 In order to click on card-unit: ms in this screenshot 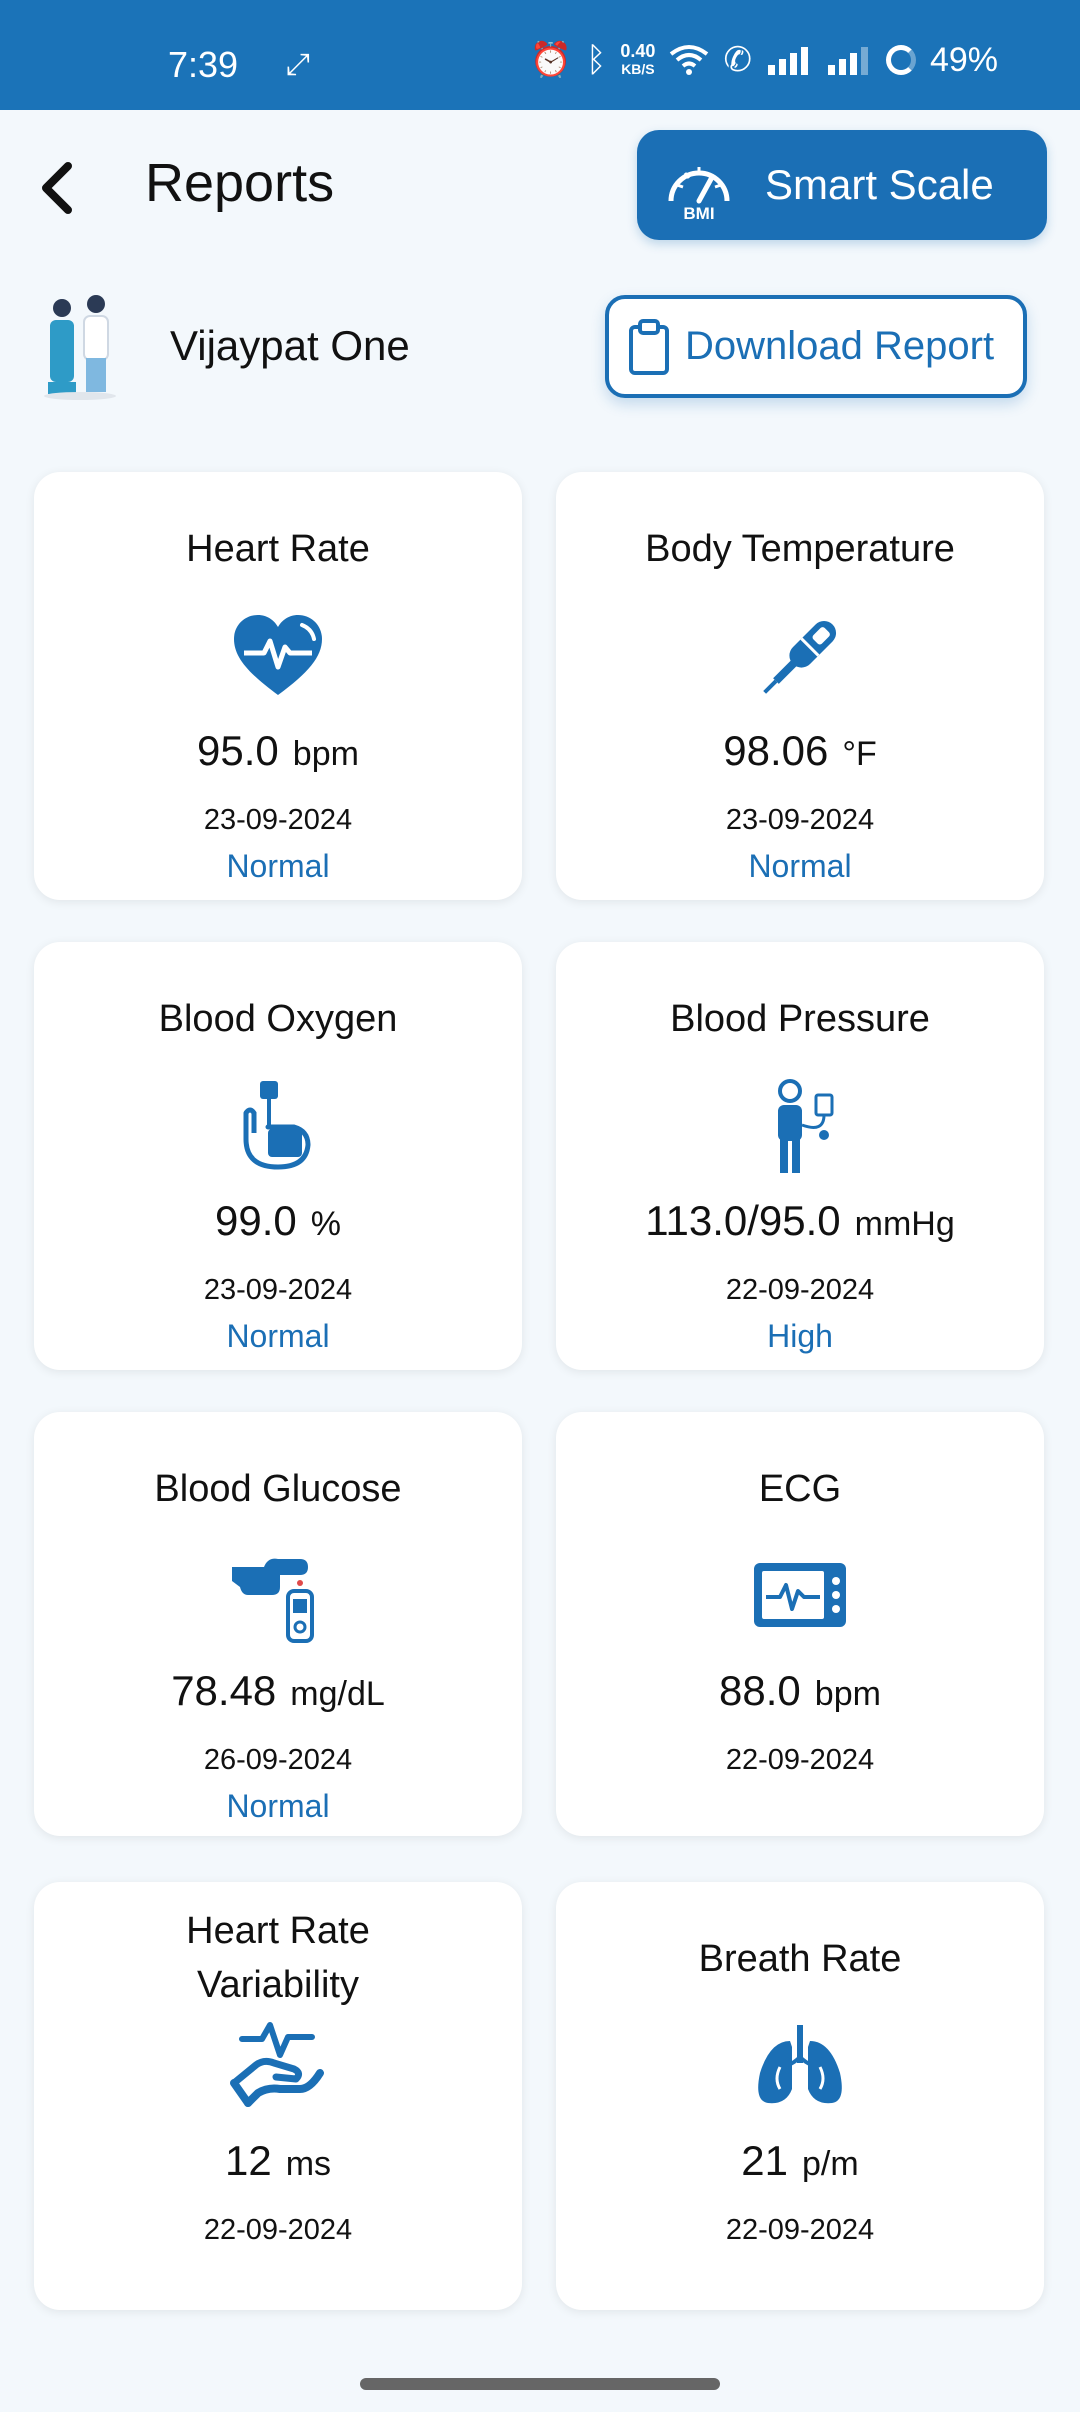, I will do `click(308, 2164)`.